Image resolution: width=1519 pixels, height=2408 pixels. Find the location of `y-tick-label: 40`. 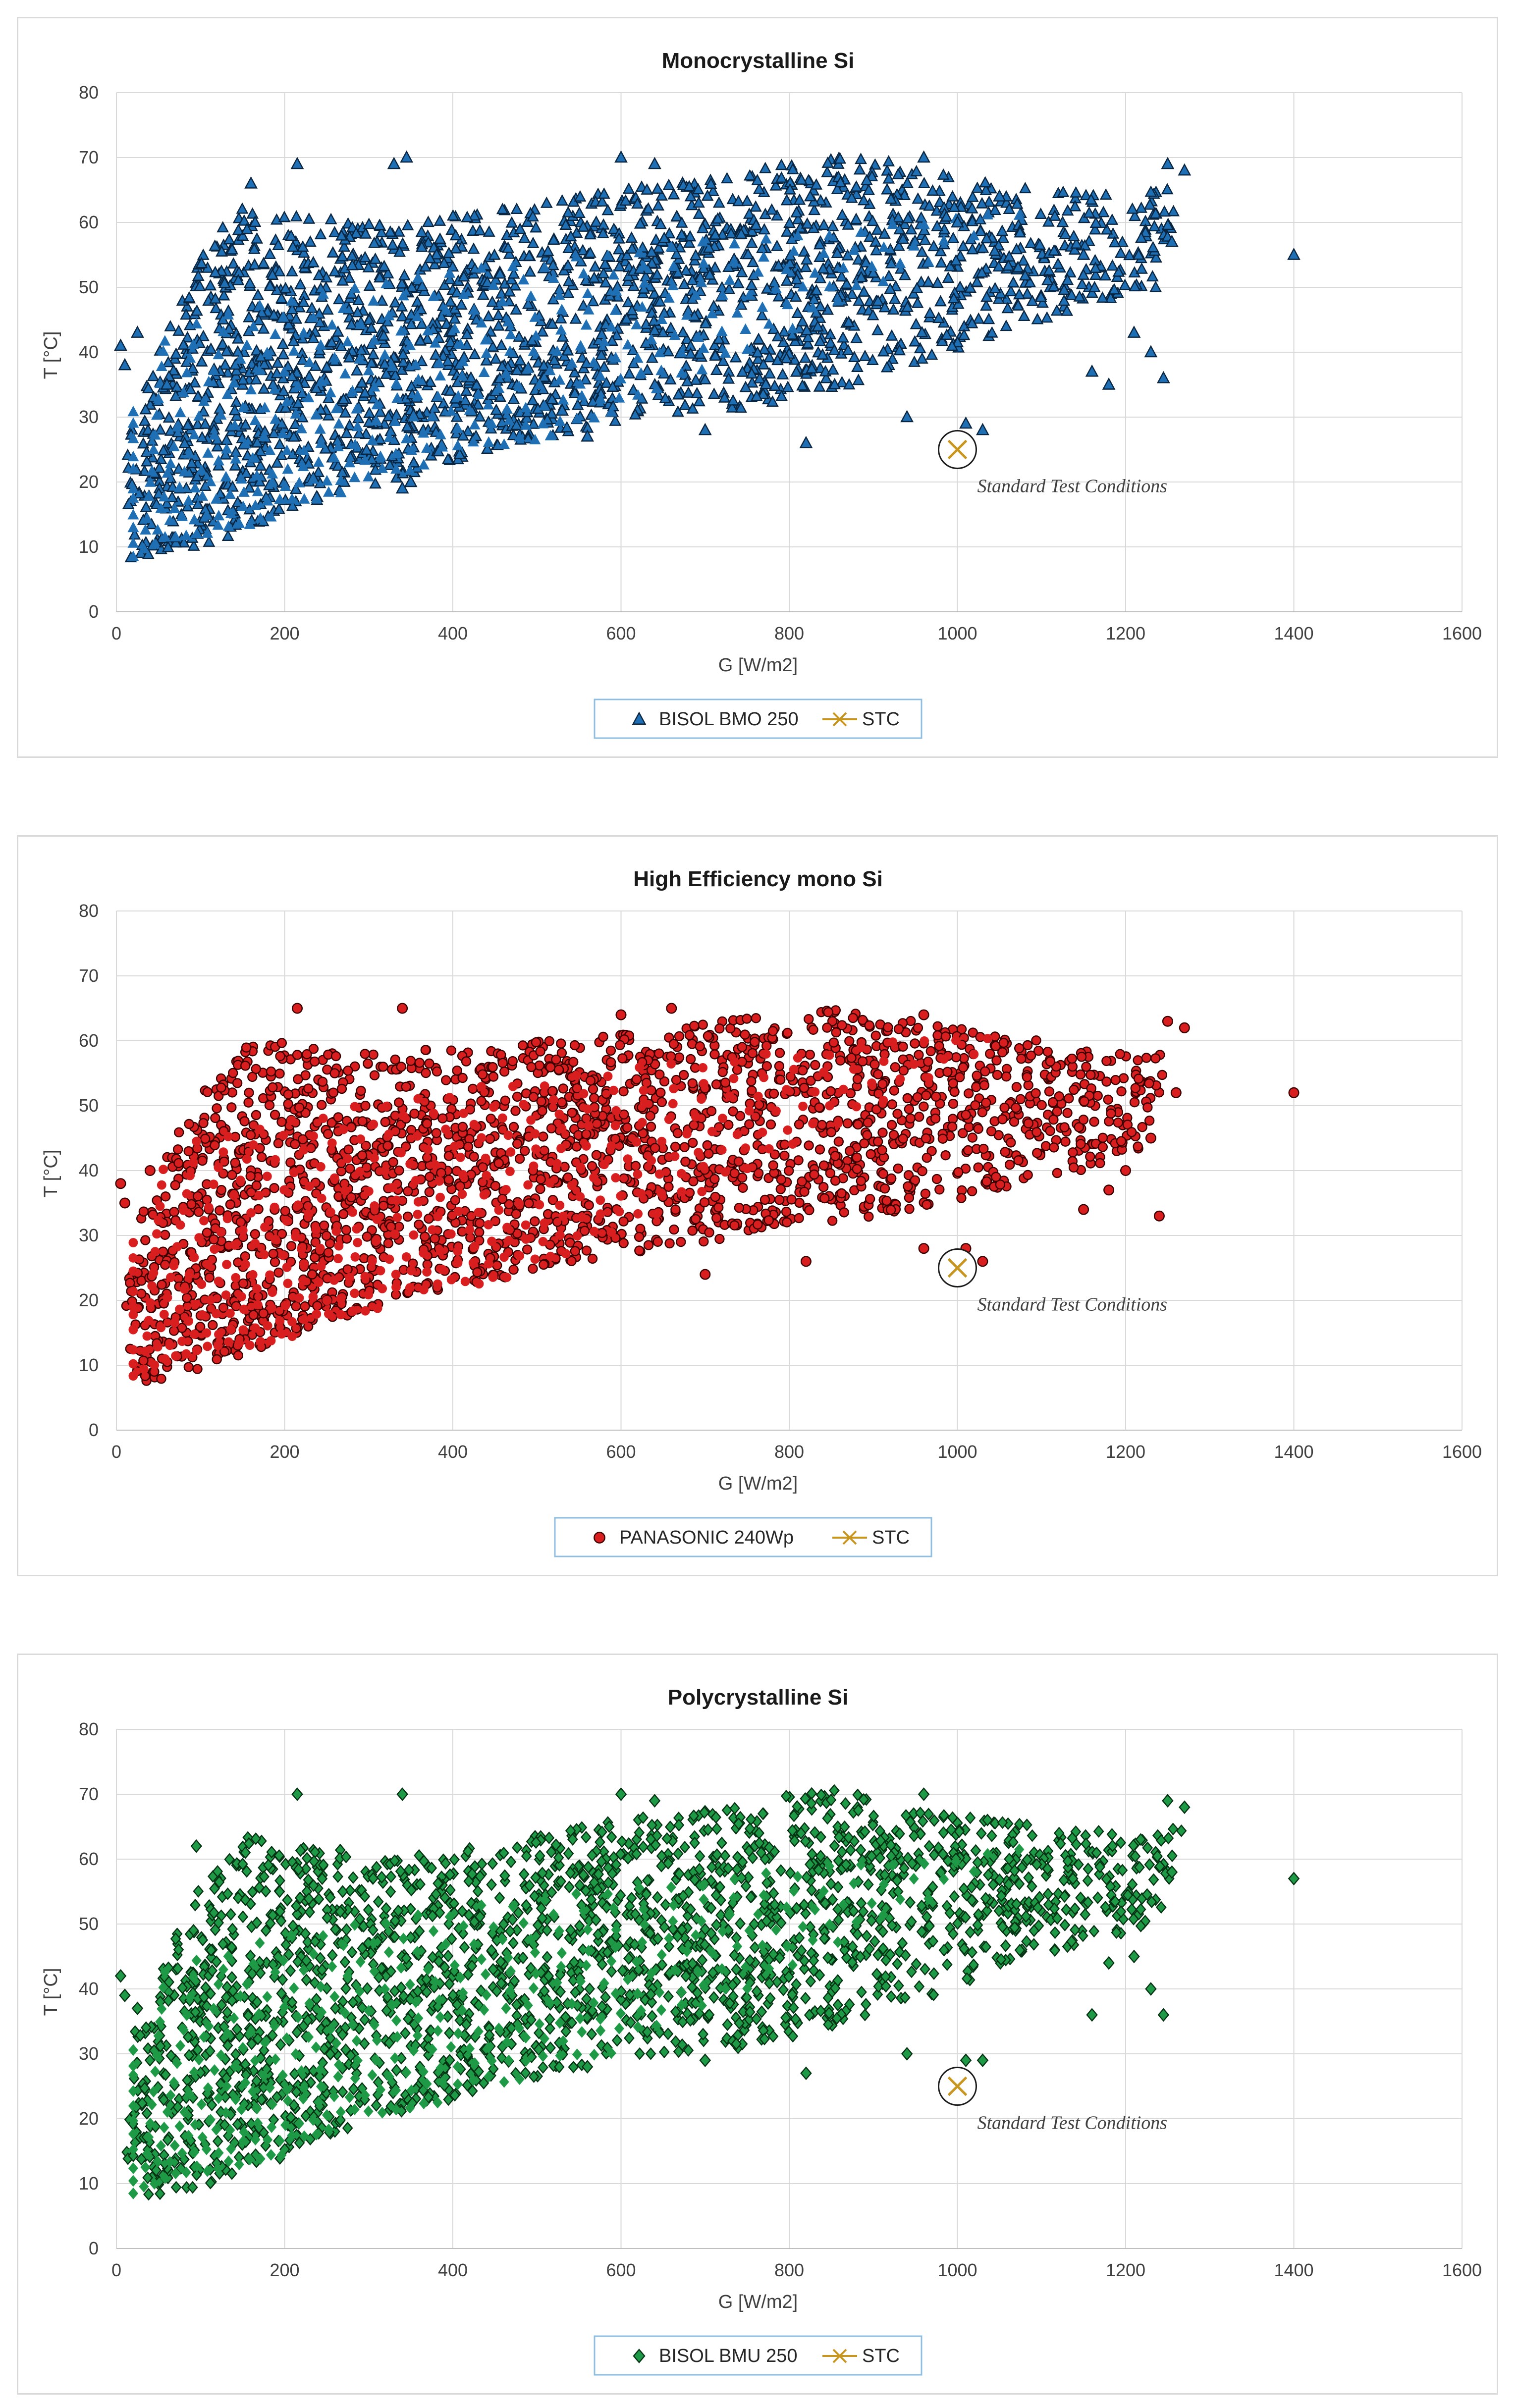

y-tick-label: 40 is located at coordinates (89, 352).